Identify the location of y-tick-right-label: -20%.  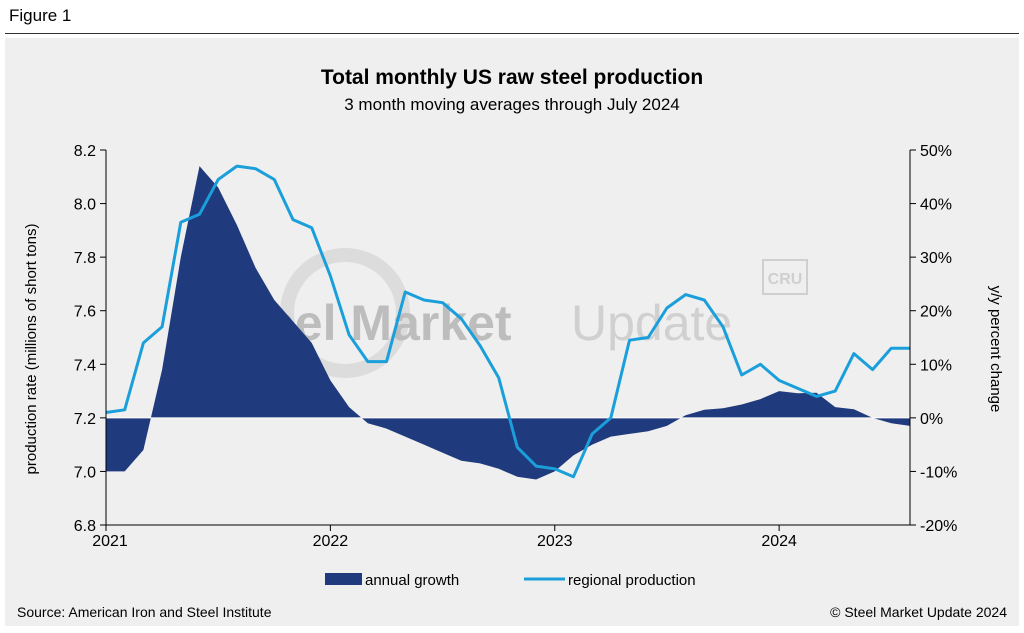
(938, 526).